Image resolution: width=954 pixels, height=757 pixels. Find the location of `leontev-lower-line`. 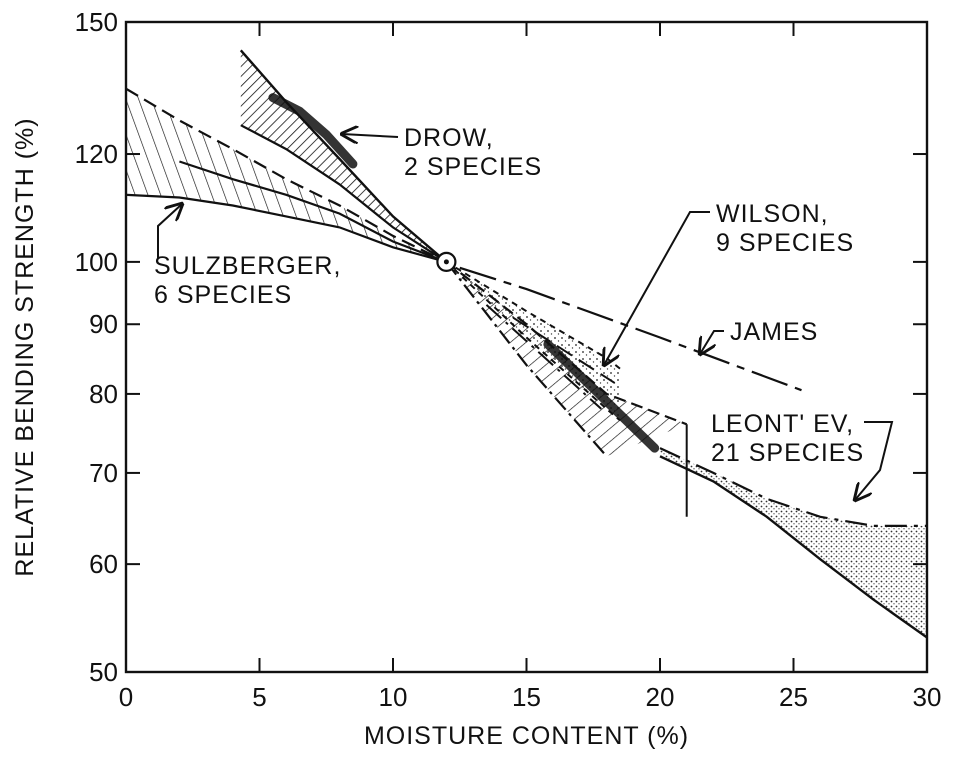

leontev-lower-line is located at coordinates (526, 359).